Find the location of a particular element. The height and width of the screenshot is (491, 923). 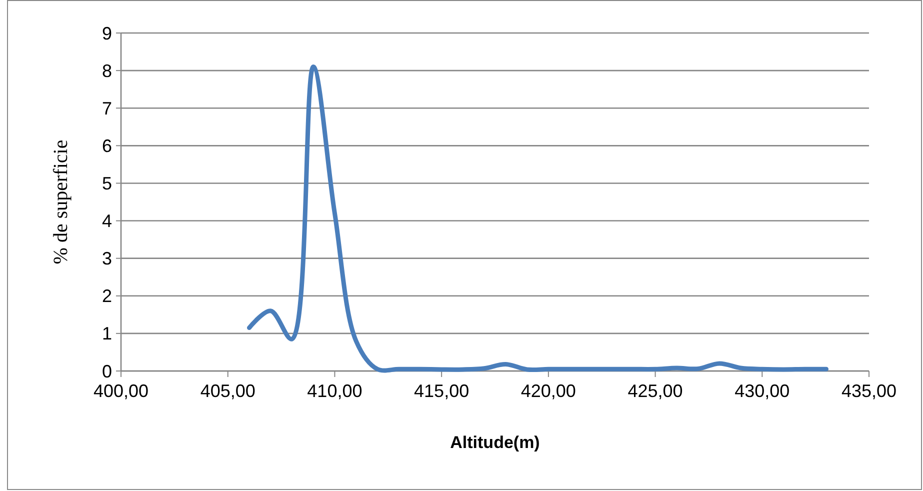

y-tick-label: 6 is located at coordinates (107, 146).